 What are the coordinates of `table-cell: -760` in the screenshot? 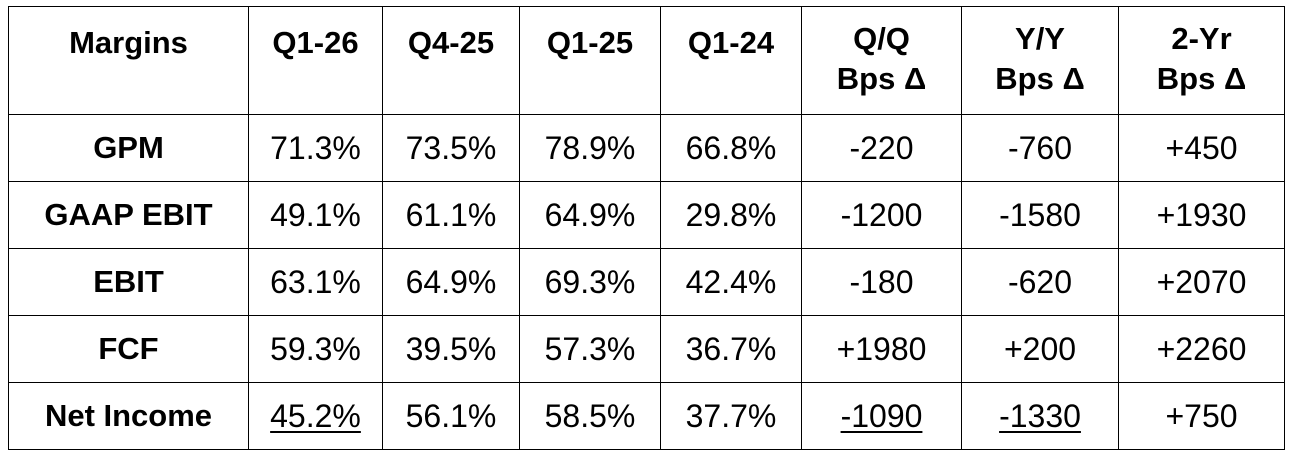 It's located at (1040, 148).